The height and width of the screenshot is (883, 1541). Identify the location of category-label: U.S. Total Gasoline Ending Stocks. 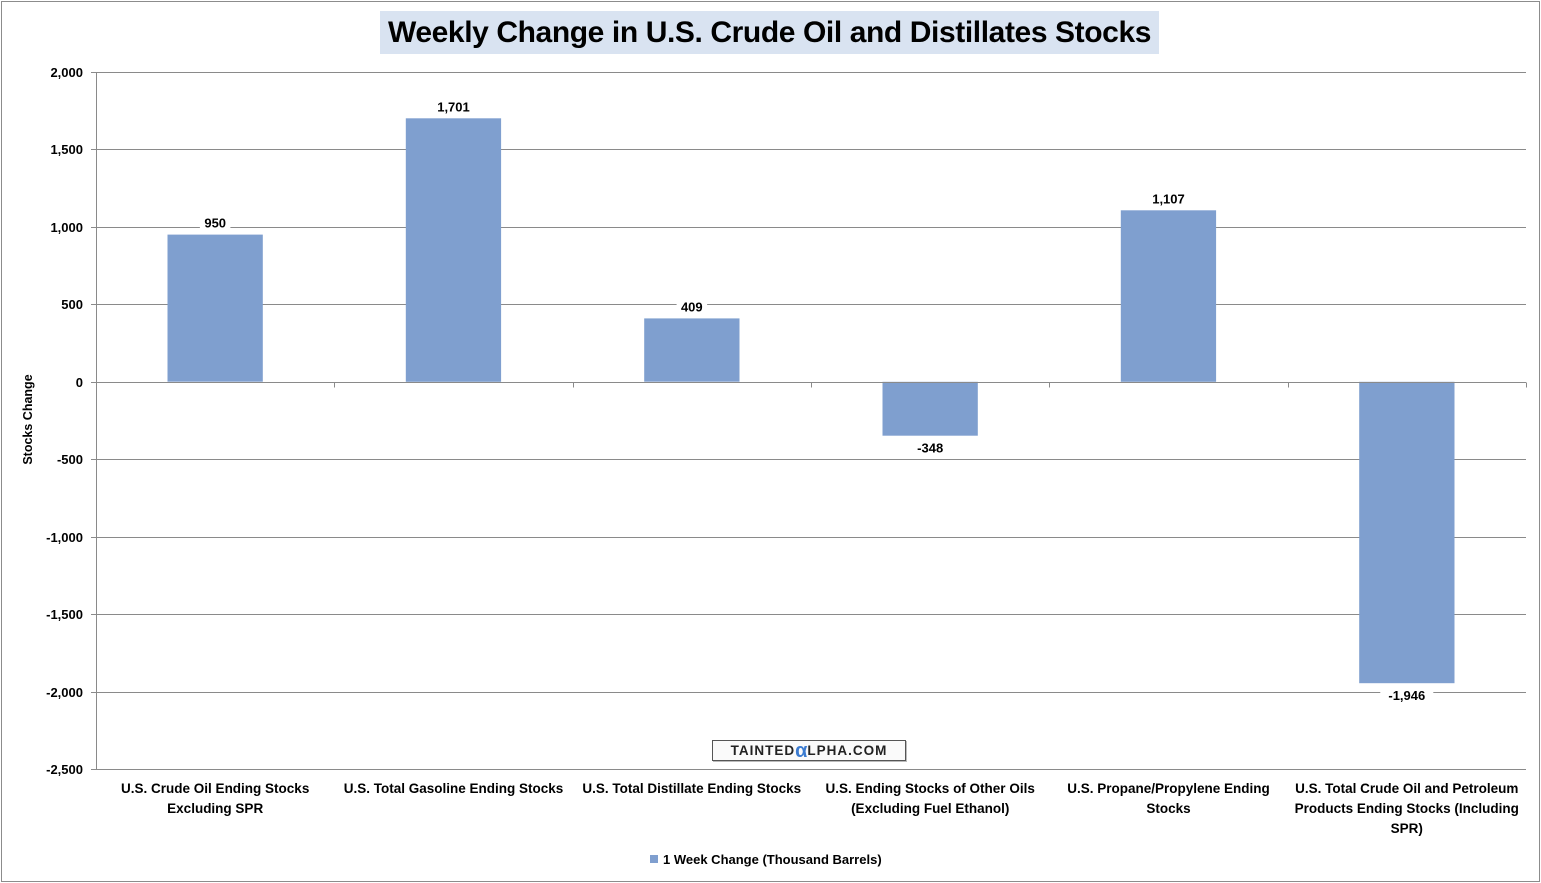
(454, 788).